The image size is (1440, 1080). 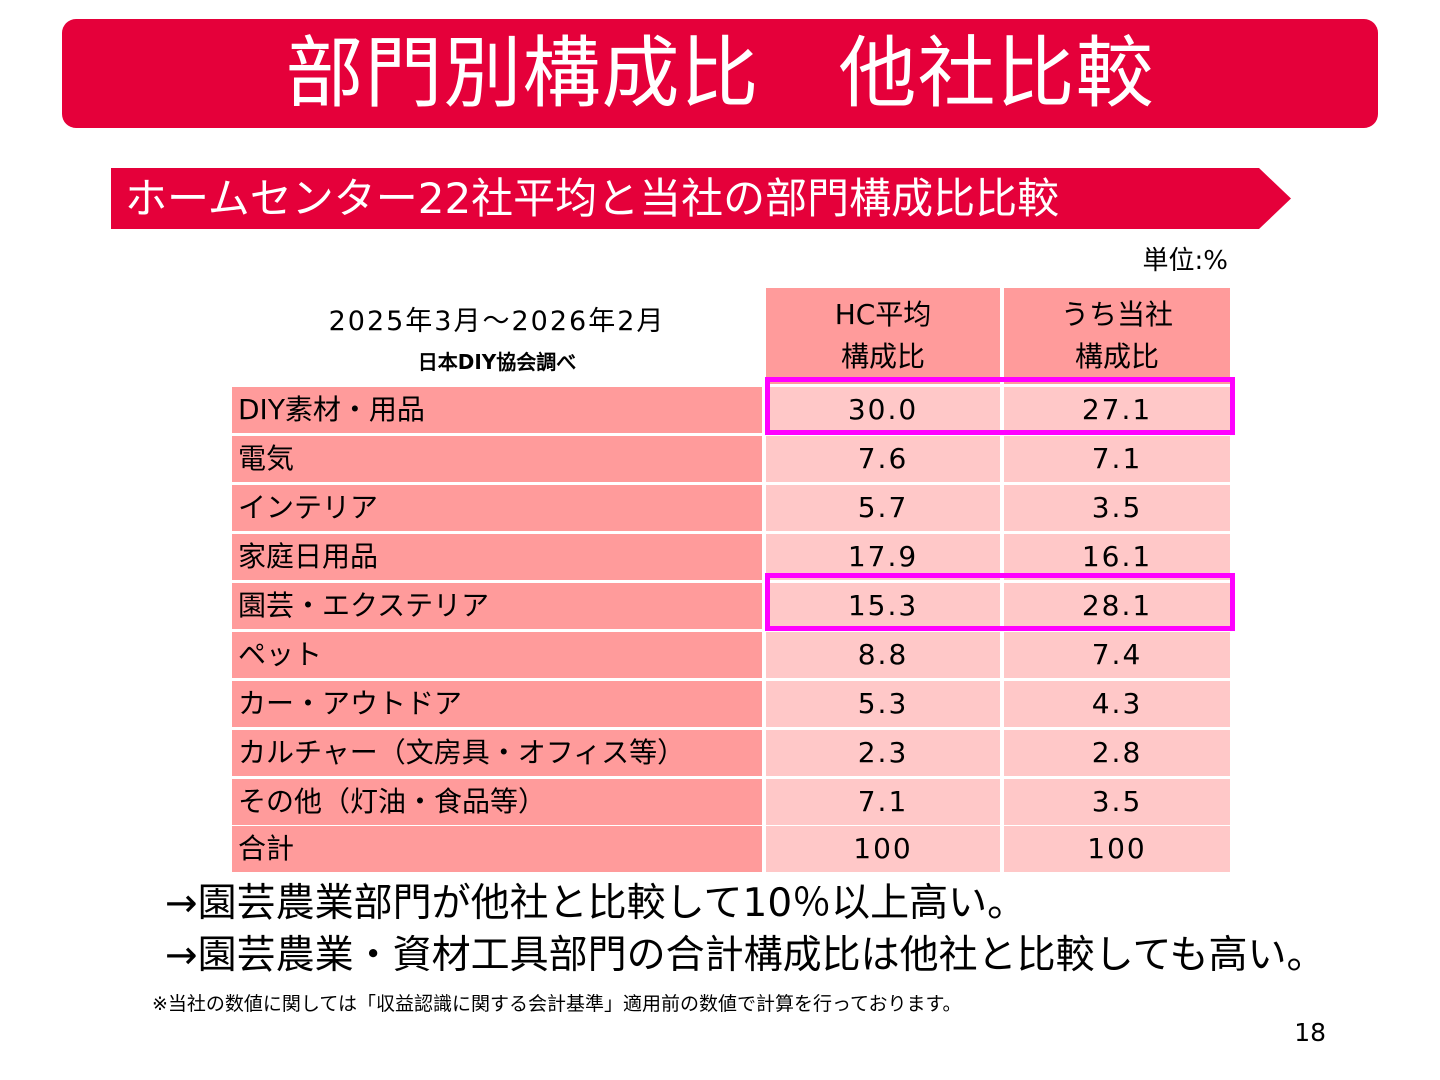 I want to click on row-label: 園芸・エクステリア, so click(x=497, y=606).